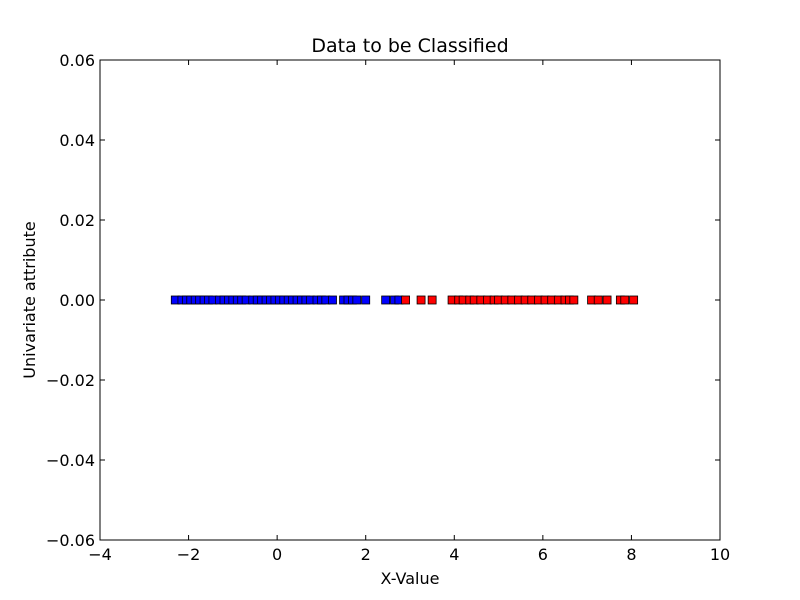 Image resolution: width=800 pixels, height=600 pixels. I want to click on y-tick-label: −0.02, so click(70, 380).